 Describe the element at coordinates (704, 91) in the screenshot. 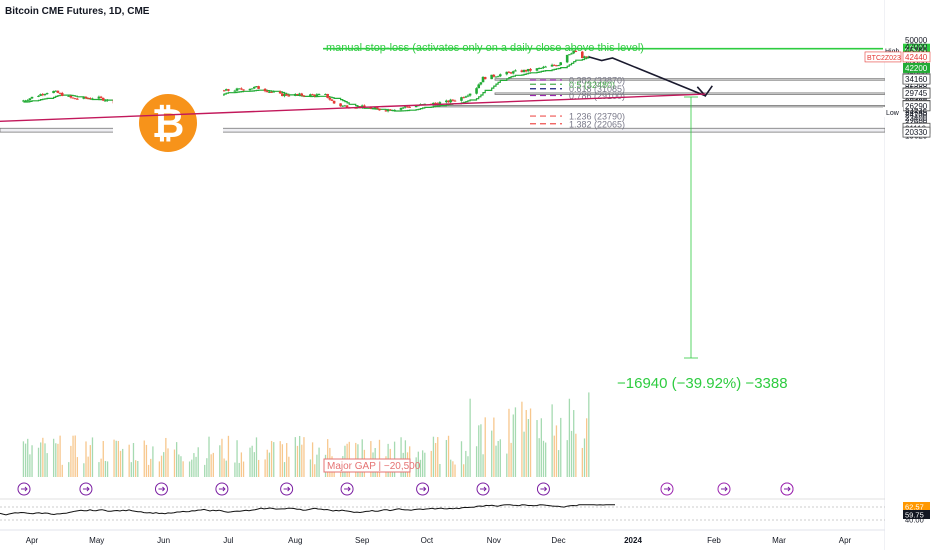

I see `projection-arrow-1-head` at that location.